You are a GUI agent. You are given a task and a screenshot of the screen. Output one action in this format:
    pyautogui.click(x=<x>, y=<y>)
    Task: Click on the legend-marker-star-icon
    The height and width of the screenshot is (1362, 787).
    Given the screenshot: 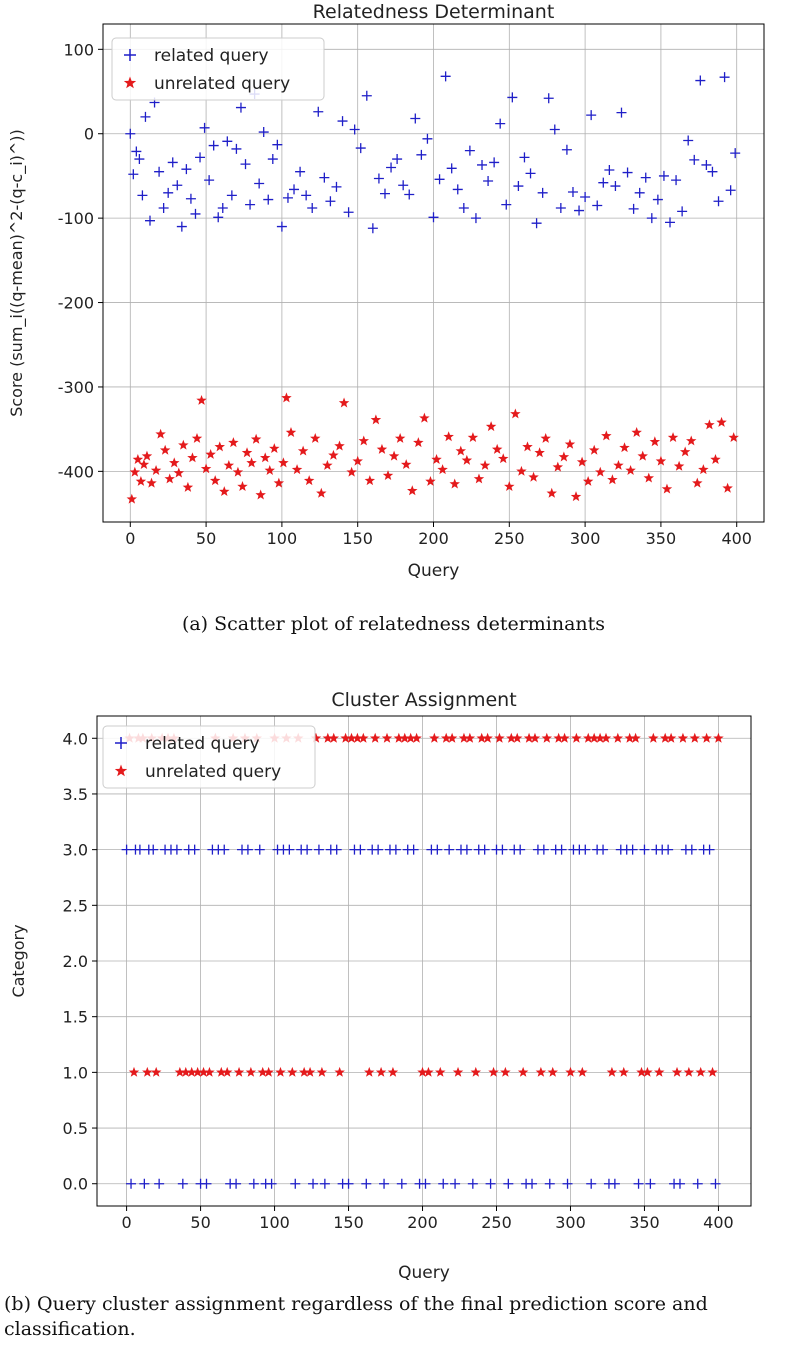 What is the action you would take?
    pyautogui.click(x=121, y=770)
    